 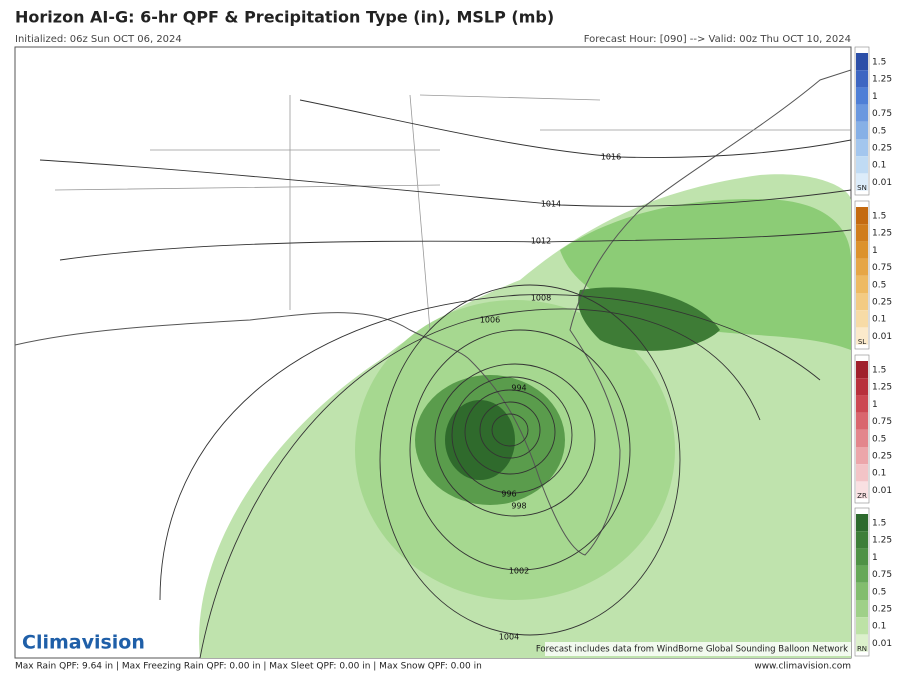 What do you see at coordinates (480, 440) in the screenshot?
I see `precip-core` at bounding box center [480, 440].